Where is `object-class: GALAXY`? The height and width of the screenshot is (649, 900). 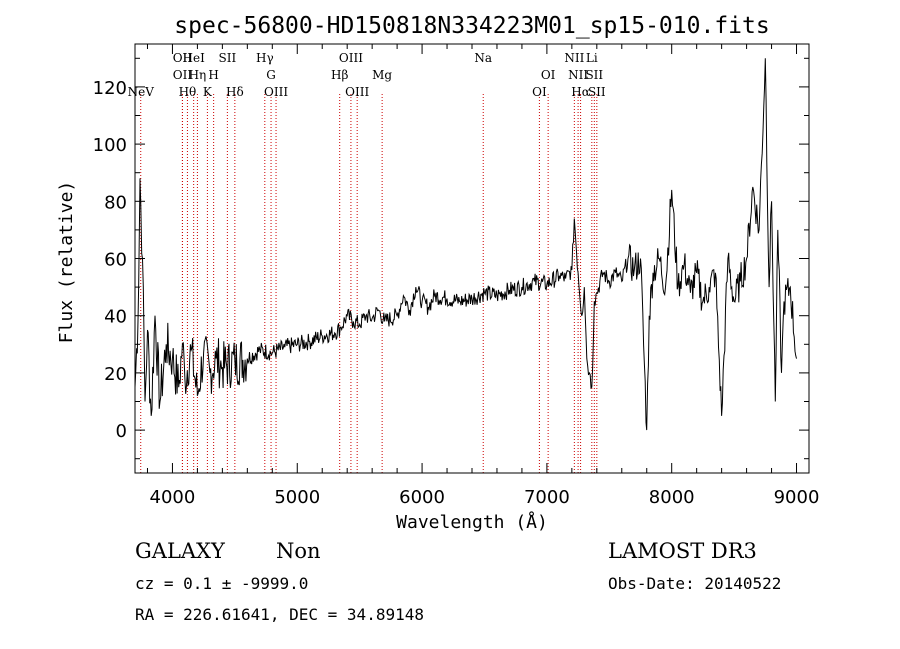
object-class: GALAXY is located at coordinates (180, 551).